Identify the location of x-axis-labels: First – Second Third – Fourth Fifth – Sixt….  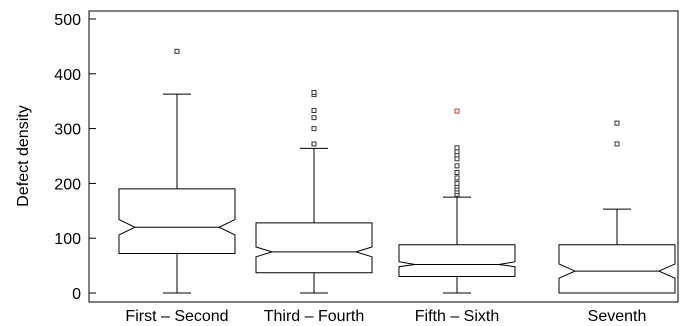
(385, 316).